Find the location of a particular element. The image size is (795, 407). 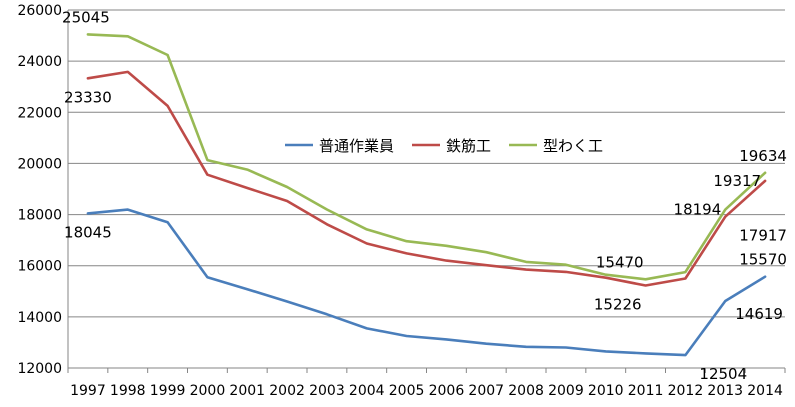

data-label: 19317 is located at coordinates (737, 181).